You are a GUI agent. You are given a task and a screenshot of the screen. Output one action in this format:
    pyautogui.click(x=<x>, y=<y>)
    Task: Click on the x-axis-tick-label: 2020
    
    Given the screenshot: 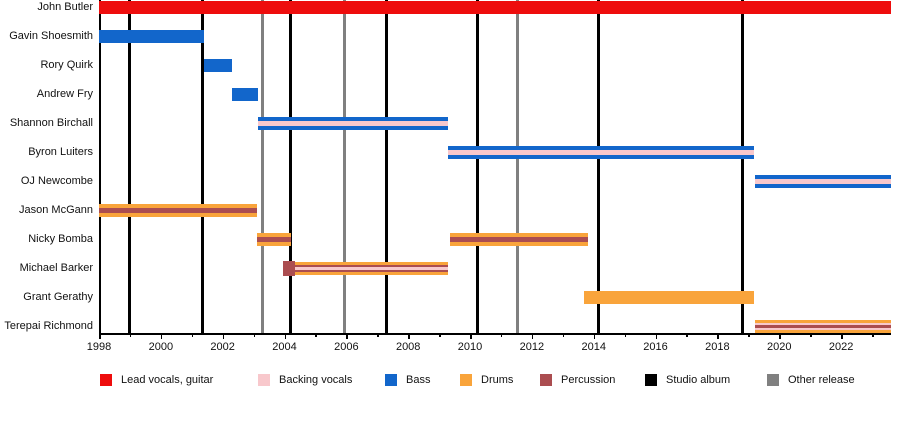 What is the action you would take?
    pyautogui.click(x=779, y=347)
    